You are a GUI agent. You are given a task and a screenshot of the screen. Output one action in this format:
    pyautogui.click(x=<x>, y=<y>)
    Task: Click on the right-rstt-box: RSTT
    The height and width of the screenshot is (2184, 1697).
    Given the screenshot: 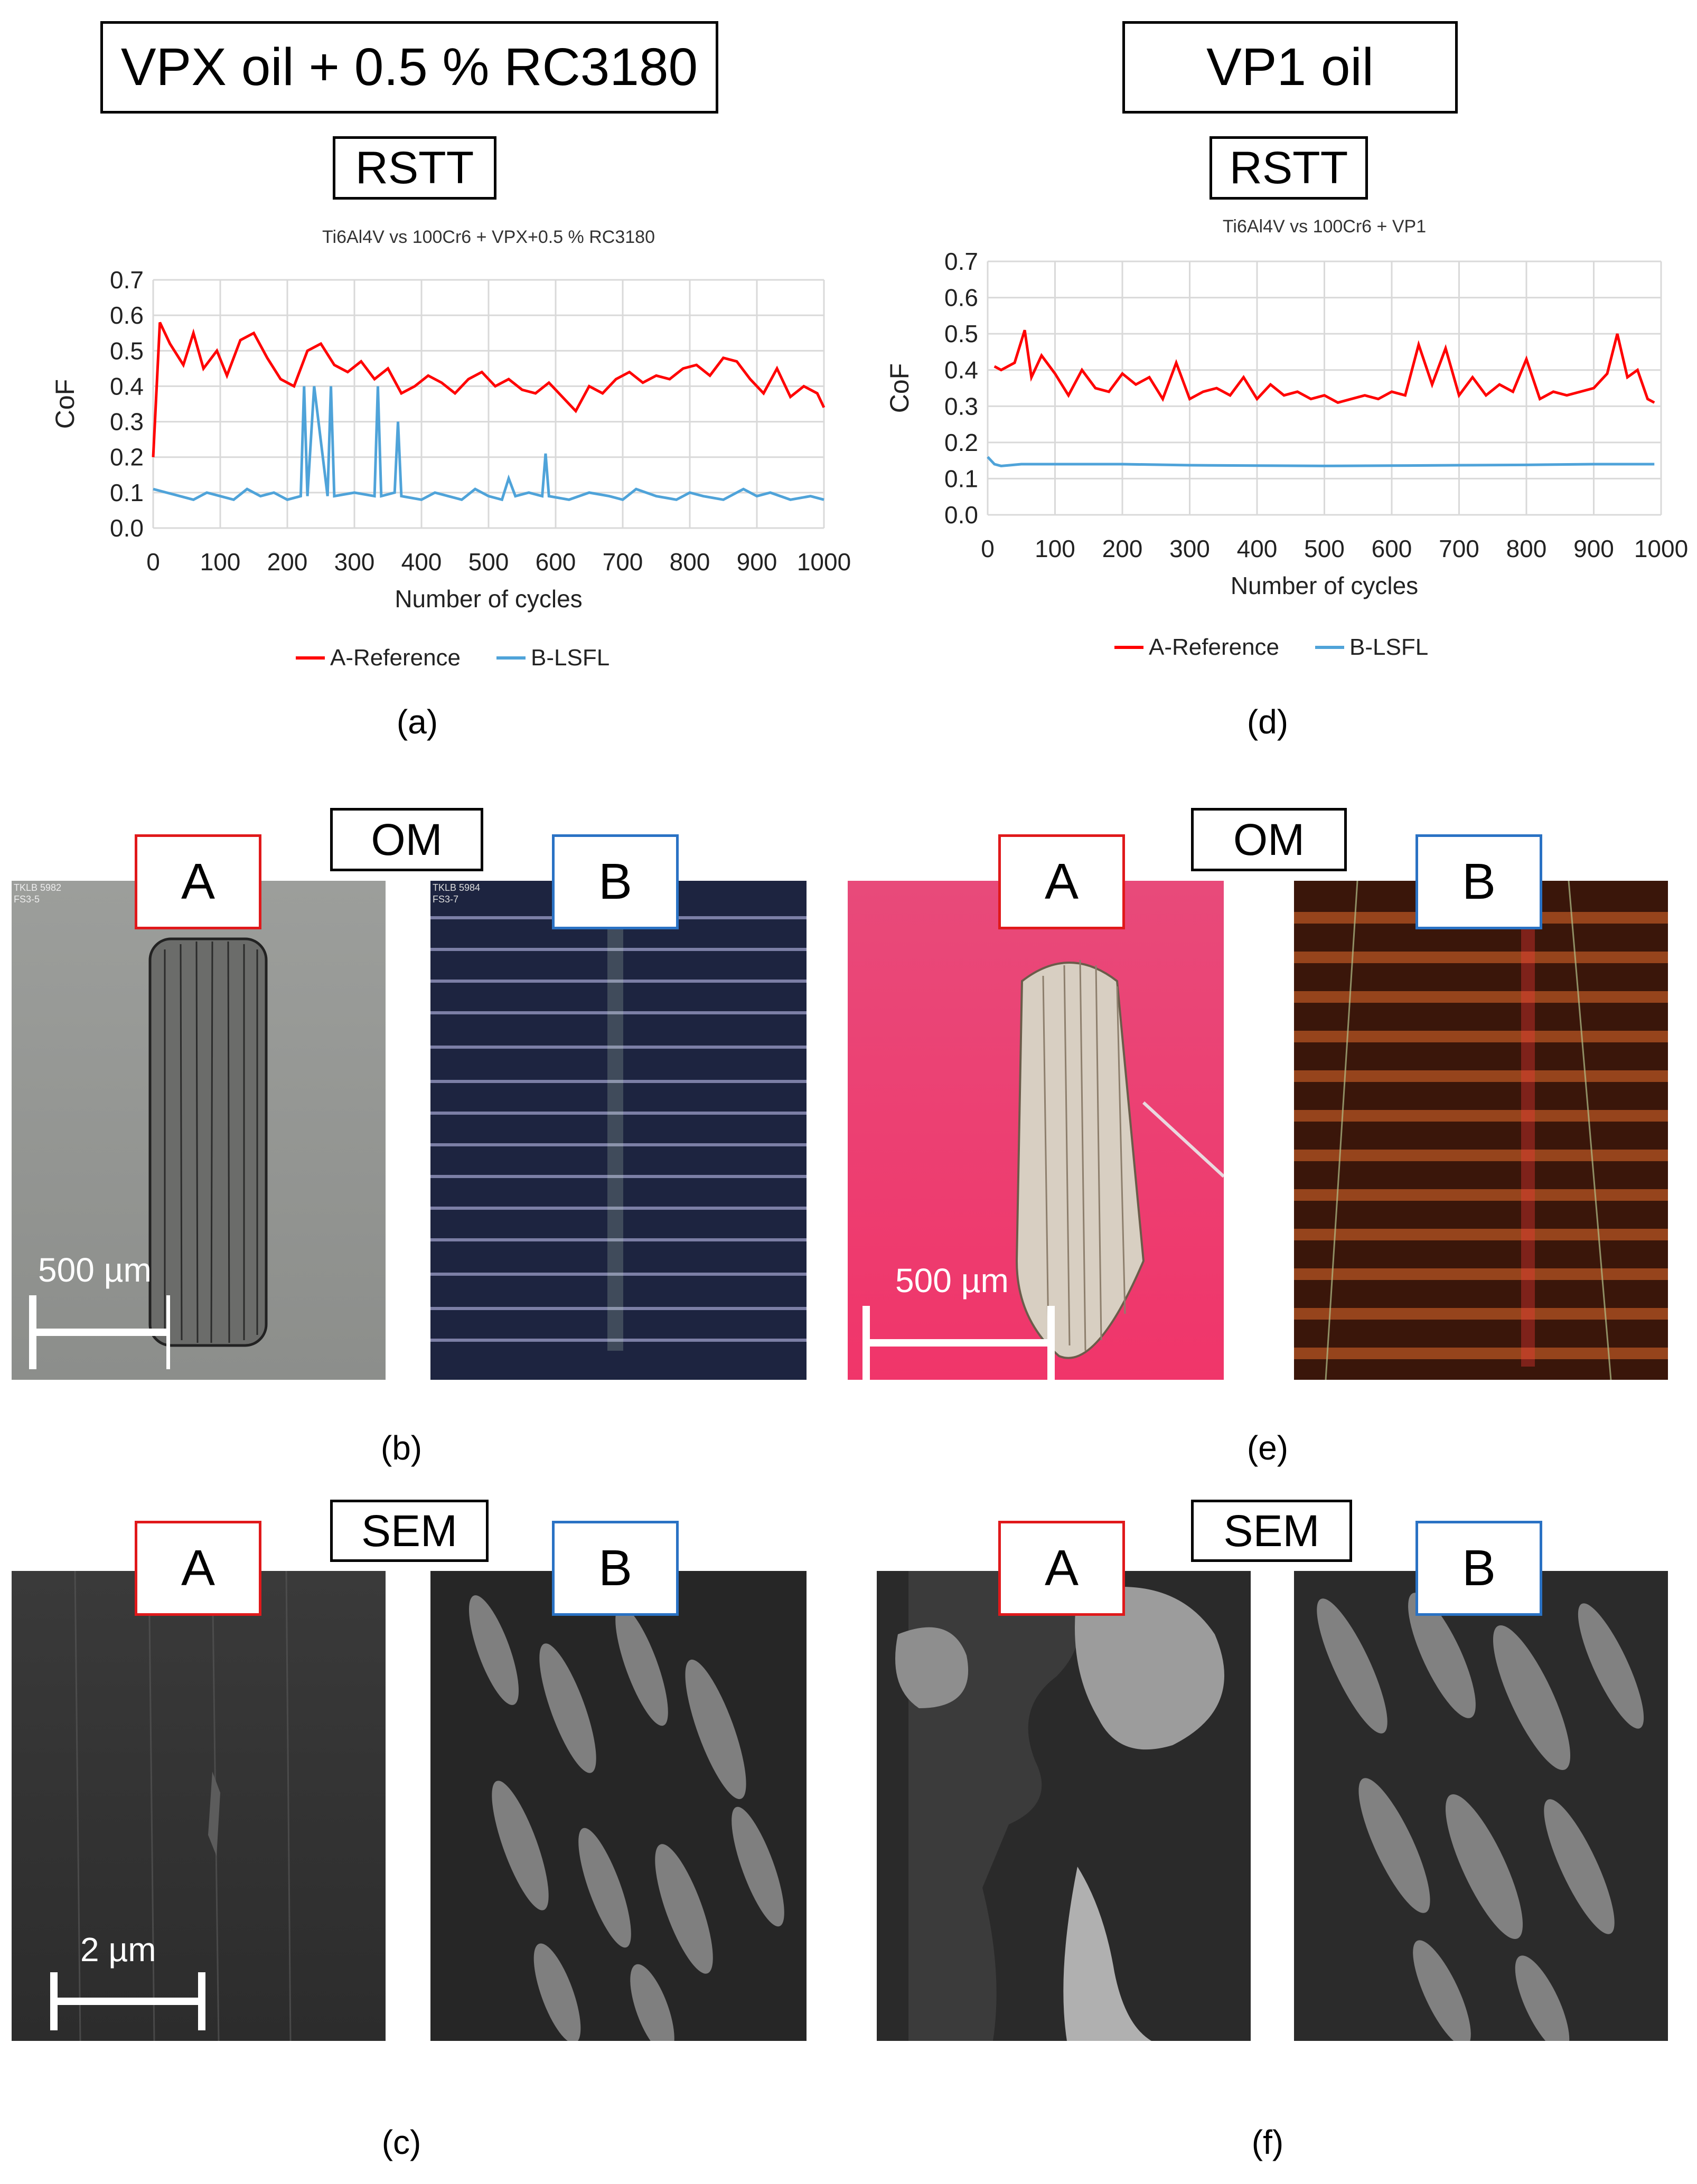 What is the action you would take?
    pyautogui.click(x=1289, y=168)
    